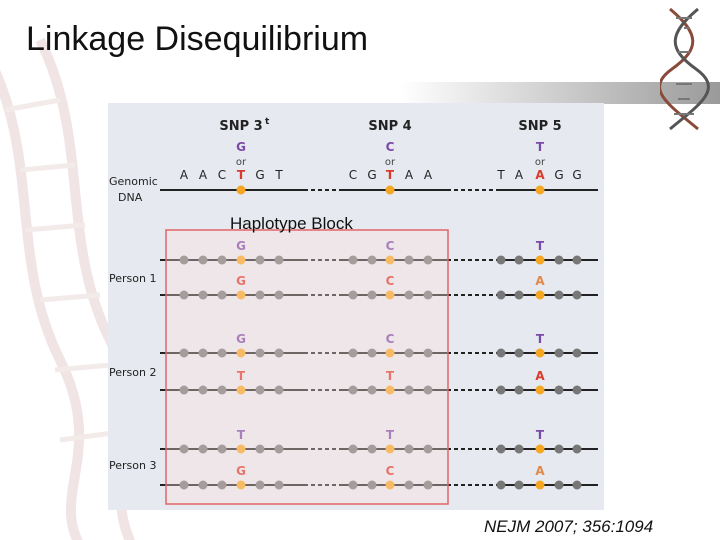 This screenshot has width=720, height=540. Describe the element at coordinates (540, 147) in the screenshot. I see `genomic-allele-top: T` at that location.